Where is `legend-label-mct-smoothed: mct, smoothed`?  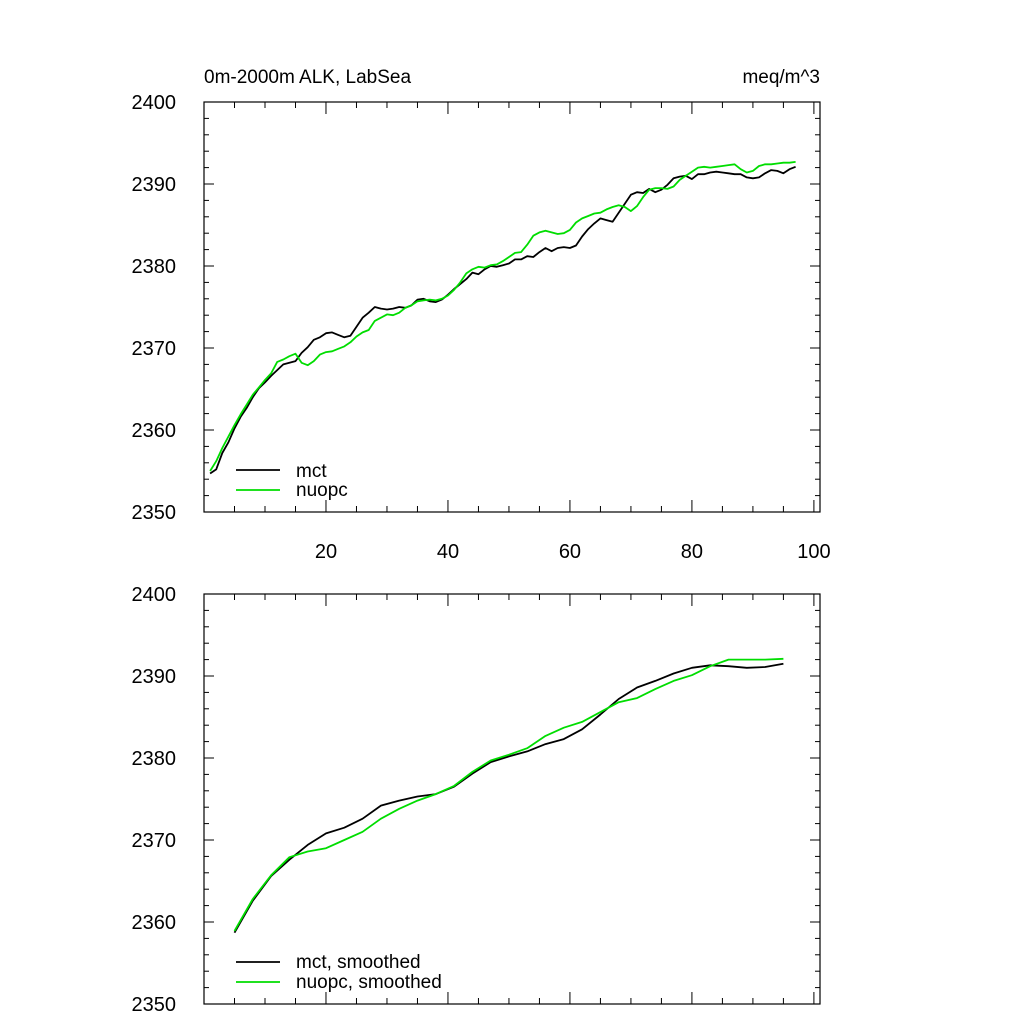 legend-label-mct-smoothed: mct, smoothed is located at coordinates (358, 962).